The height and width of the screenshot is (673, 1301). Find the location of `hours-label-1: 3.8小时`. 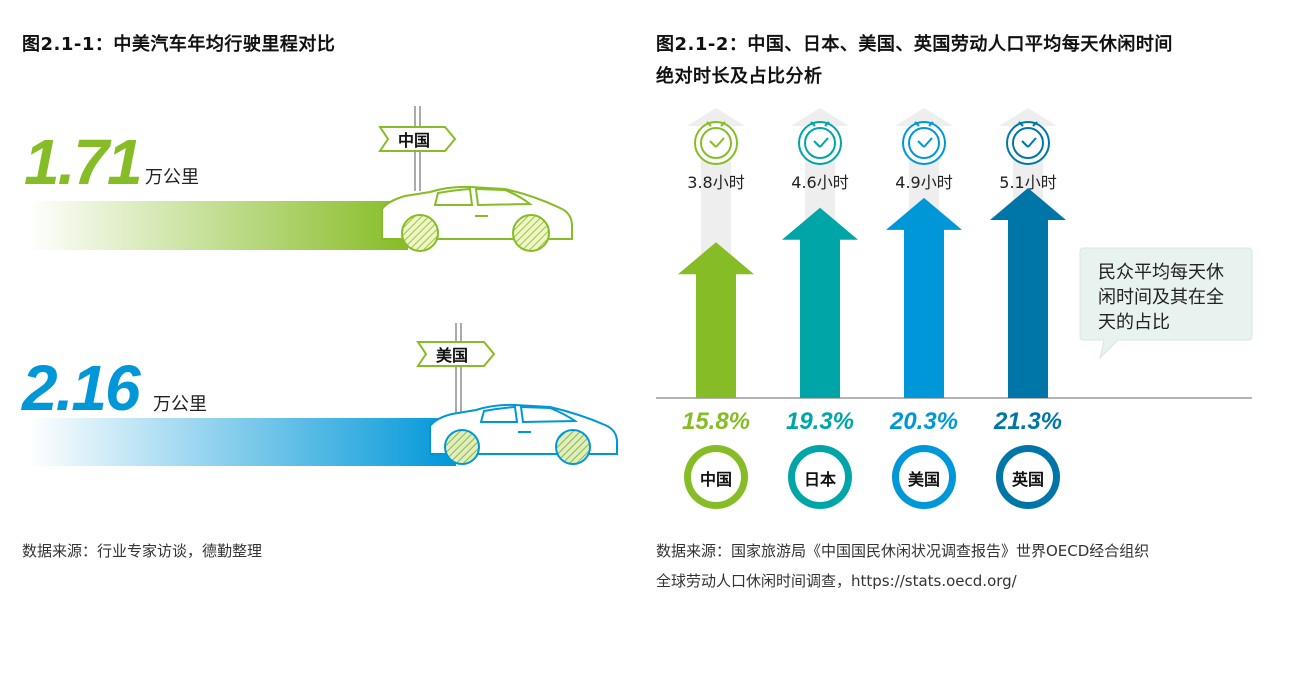

hours-label-1: 3.8小时 is located at coordinates (716, 182).